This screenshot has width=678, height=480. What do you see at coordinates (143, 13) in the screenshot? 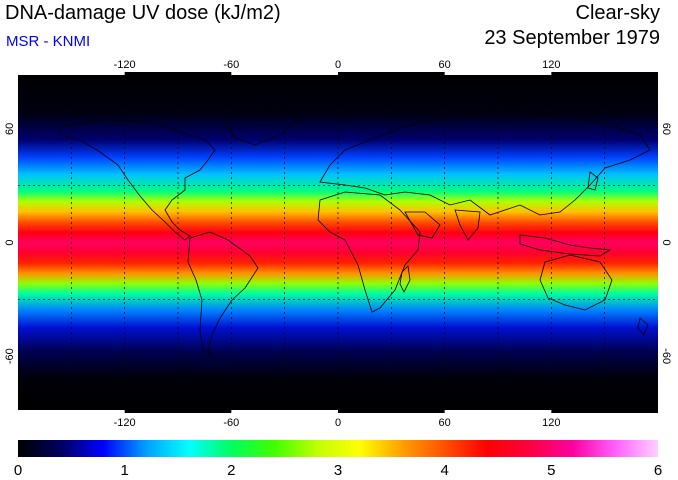
I see `map-title: DNA-damage UV dose (kJ/m2)` at bounding box center [143, 13].